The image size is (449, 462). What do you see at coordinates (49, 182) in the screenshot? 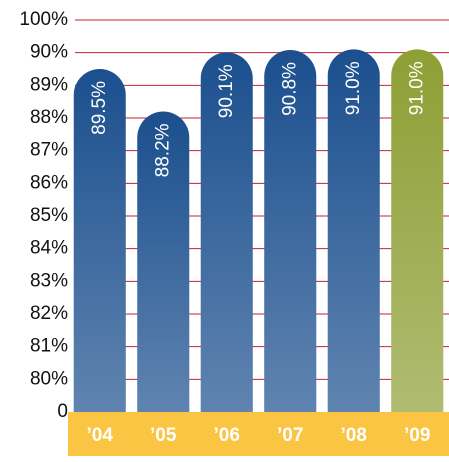
I see `y-tick-label: 86%` at bounding box center [49, 182].